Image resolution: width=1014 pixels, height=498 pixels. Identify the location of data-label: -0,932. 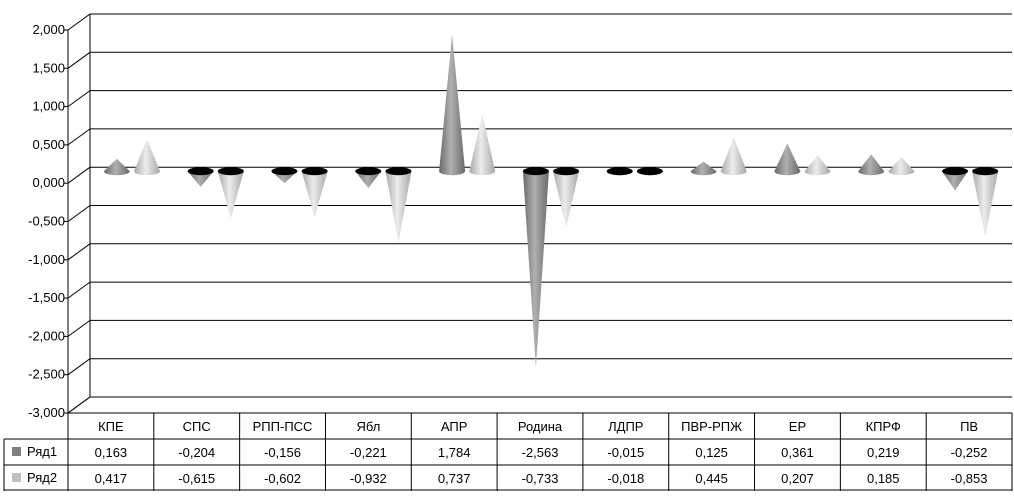
(368, 478).